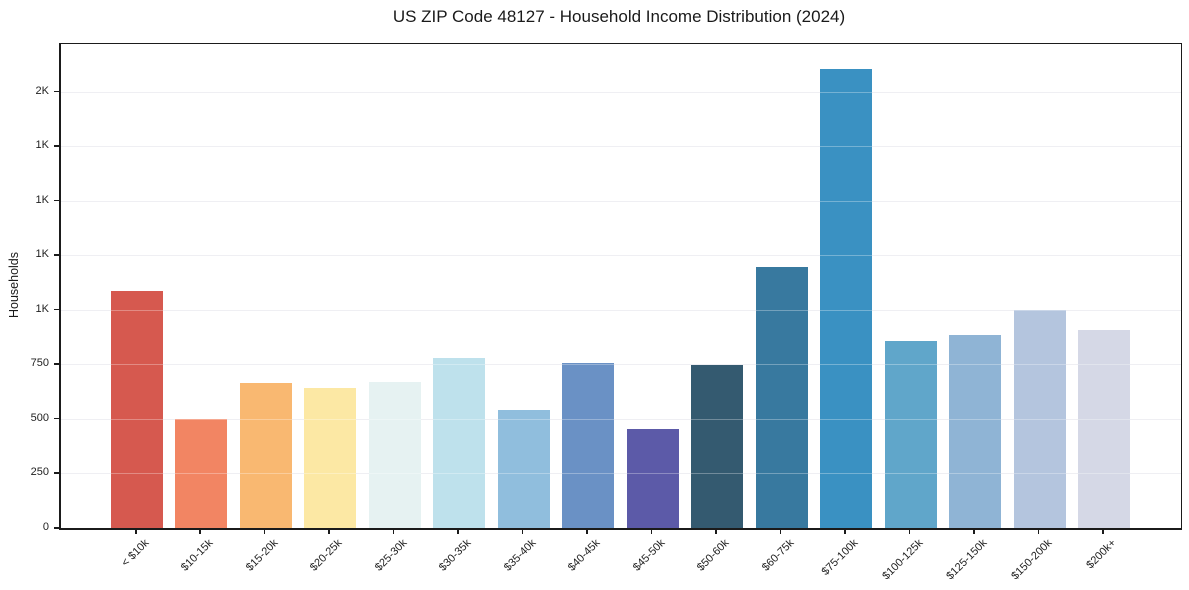  What do you see at coordinates (459, 442) in the screenshot?
I see `bar-30-35k` at bounding box center [459, 442].